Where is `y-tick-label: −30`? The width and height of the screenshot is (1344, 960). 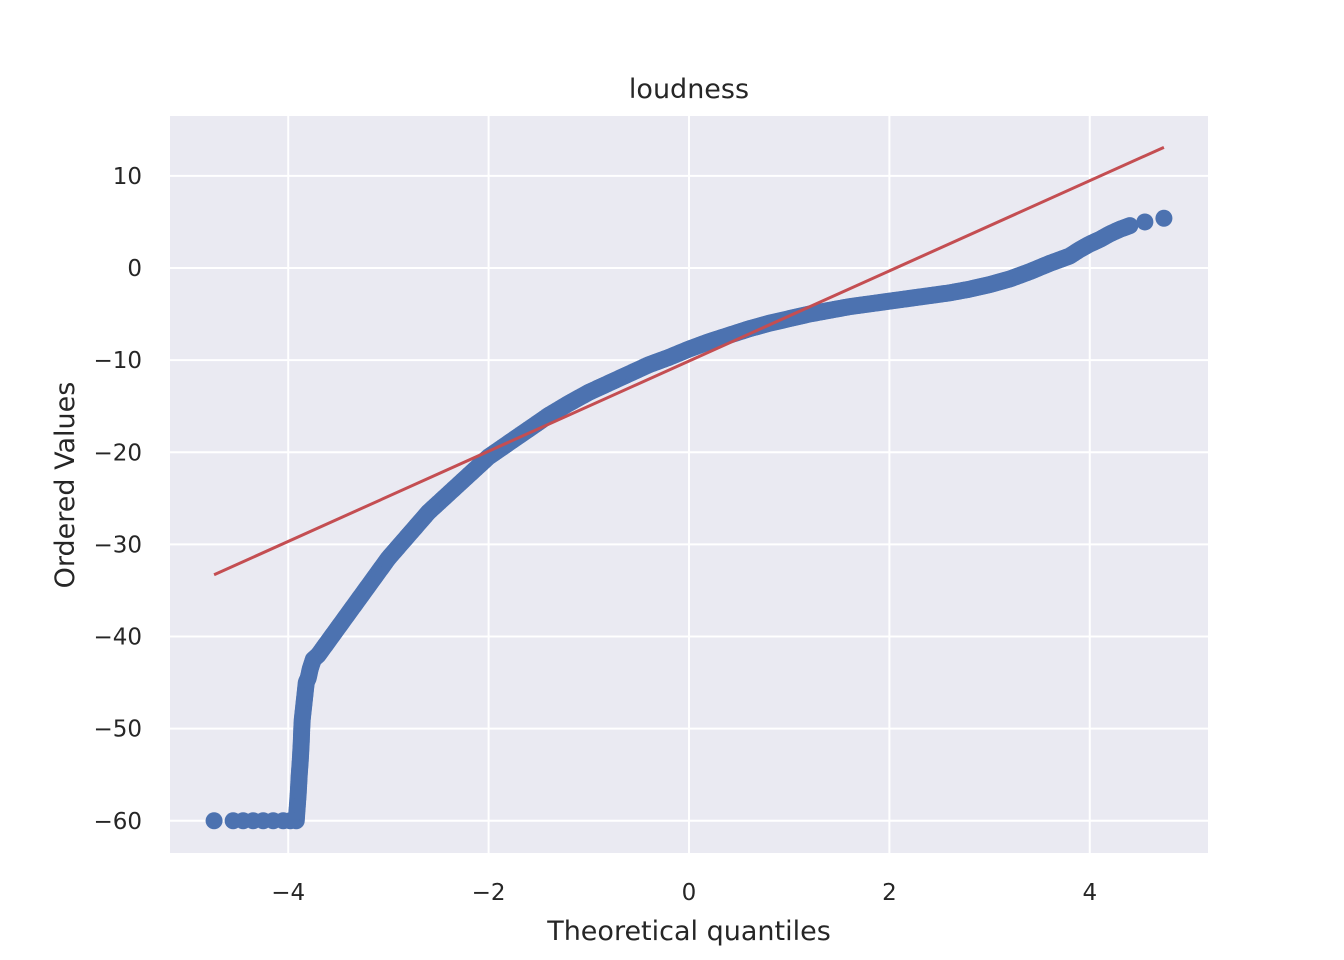 y-tick-label: −30 is located at coordinates (117, 545).